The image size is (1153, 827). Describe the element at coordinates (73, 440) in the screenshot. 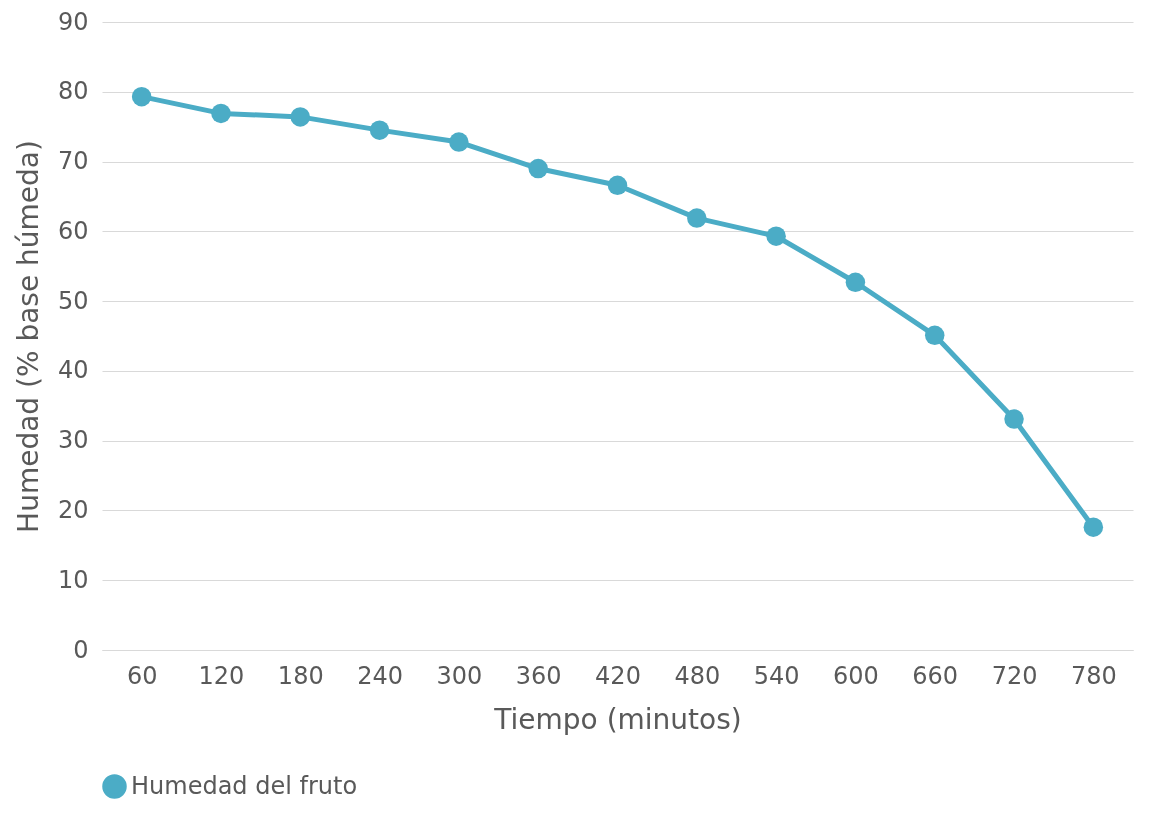

I see `y-tick-label: 30` at that location.